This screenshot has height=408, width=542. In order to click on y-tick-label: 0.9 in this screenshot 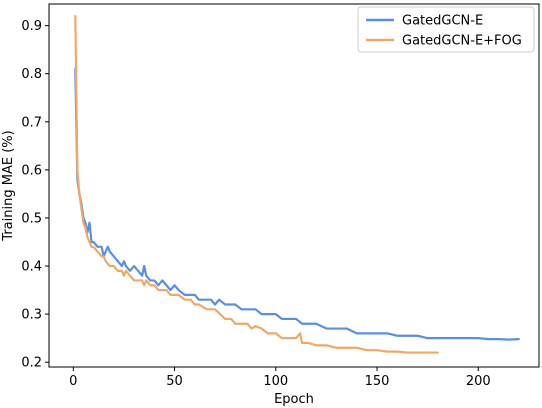, I will do `click(31, 26)`.